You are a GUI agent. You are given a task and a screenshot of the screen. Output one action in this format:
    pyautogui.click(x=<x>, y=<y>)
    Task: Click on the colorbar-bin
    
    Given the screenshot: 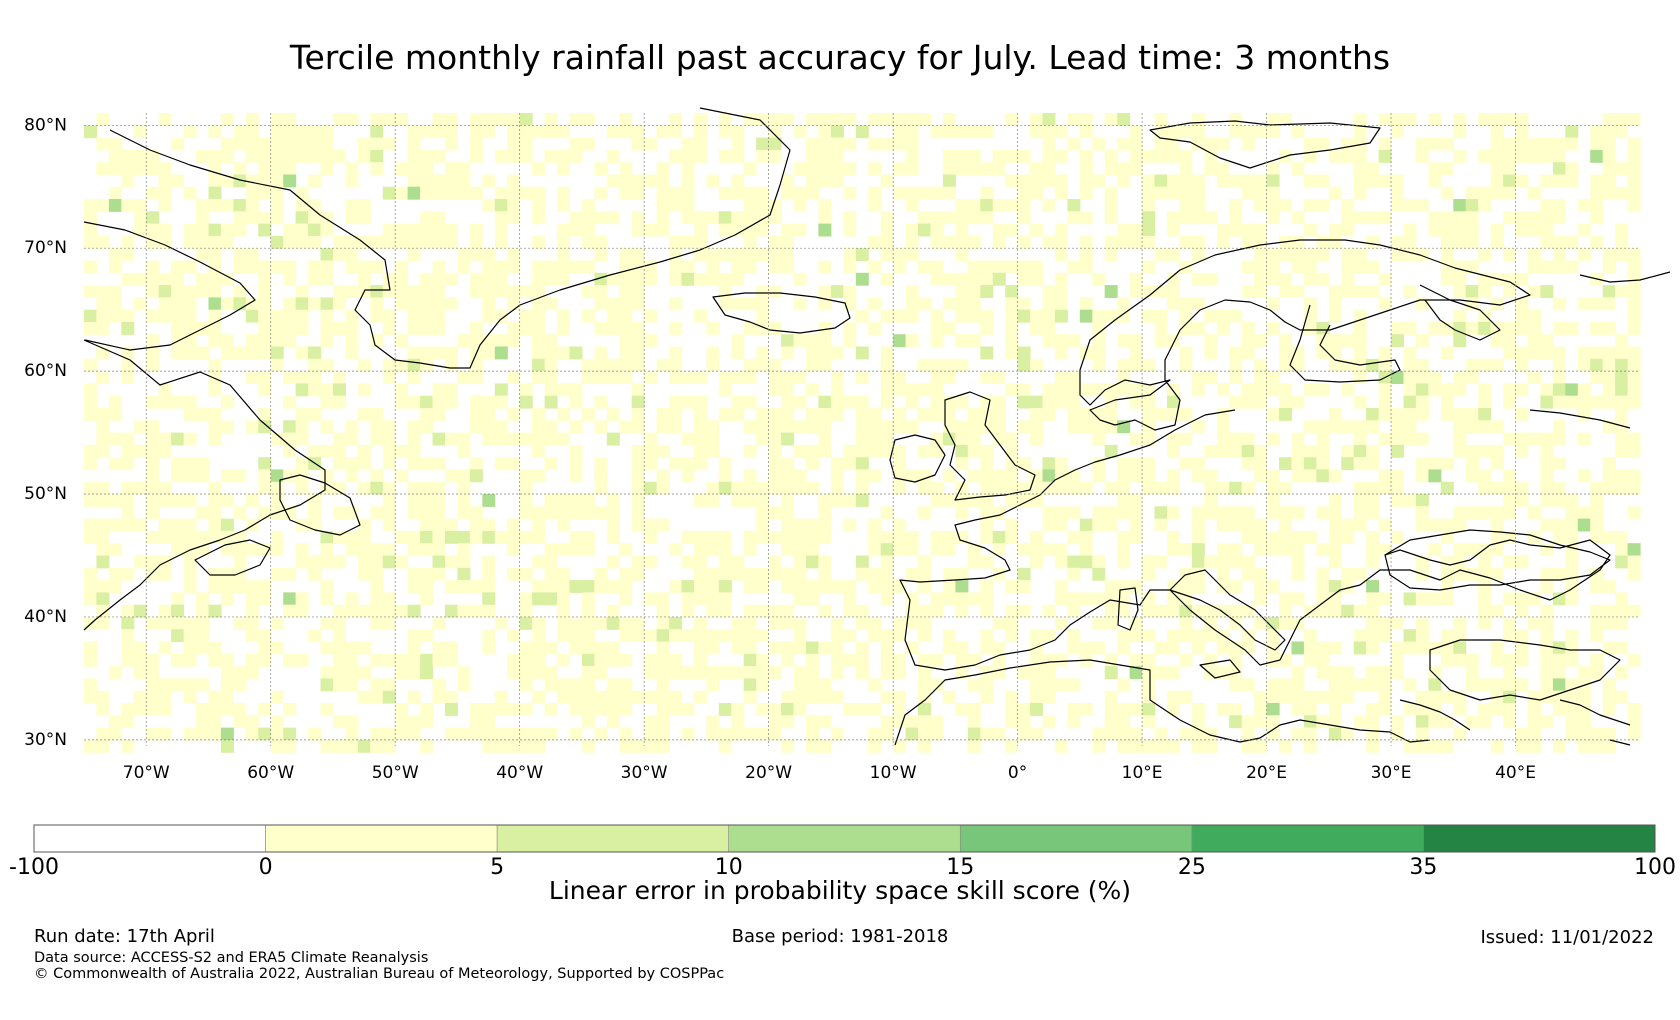 What is the action you would take?
    pyautogui.click(x=613, y=838)
    